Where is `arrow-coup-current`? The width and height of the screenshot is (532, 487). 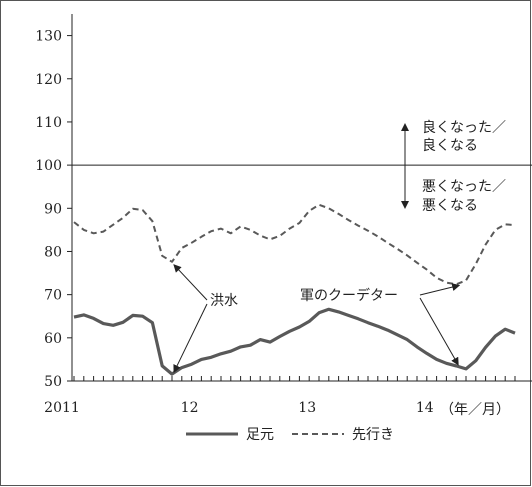
arrow-coup-current is located at coordinates (439, 331).